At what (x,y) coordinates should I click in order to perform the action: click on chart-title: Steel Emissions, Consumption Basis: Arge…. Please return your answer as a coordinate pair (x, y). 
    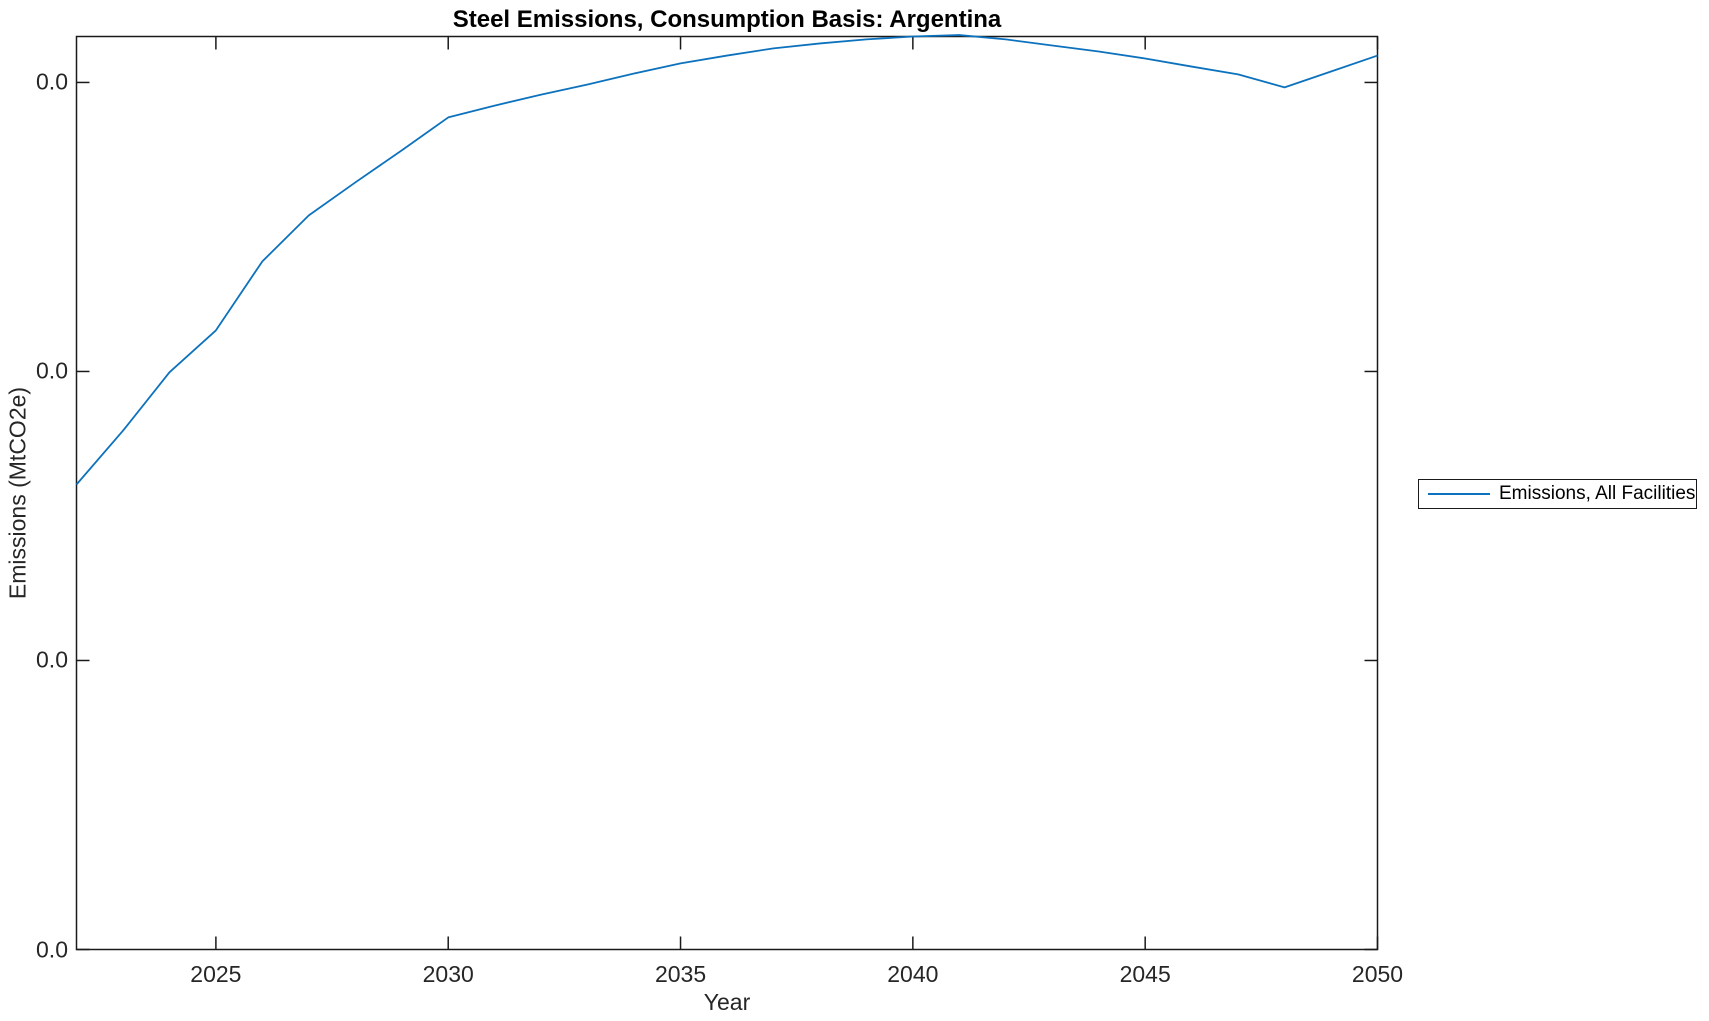
    Looking at the image, I should click on (727, 19).